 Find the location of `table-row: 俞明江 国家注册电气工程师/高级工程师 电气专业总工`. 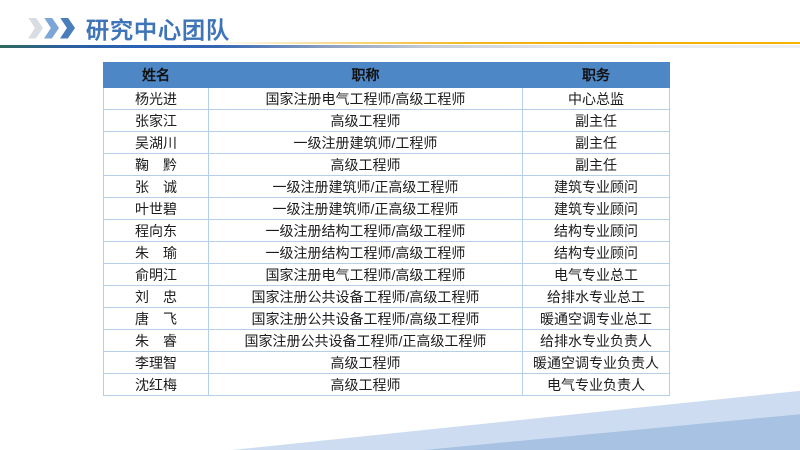

table-row: 俞明江 国家注册电气工程师/高级工程师 电气专业总工 is located at coordinates (386, 274).